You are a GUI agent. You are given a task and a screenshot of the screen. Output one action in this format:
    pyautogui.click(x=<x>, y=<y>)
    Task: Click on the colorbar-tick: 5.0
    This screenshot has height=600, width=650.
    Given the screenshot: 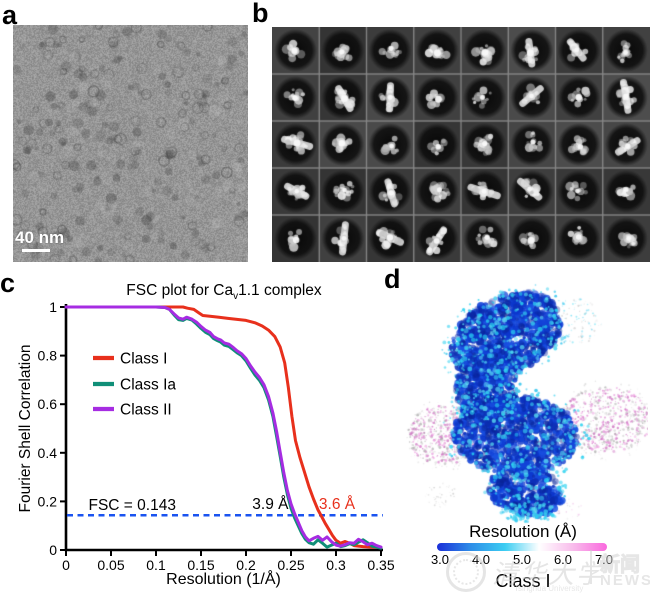 What is the action you would take?
    pyautogui.click(x=522, y=559)
    